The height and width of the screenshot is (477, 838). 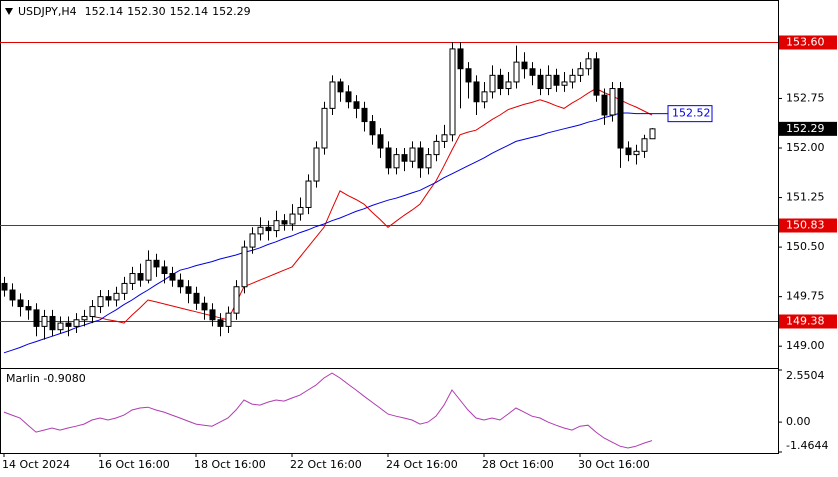 I want to click on y-tick-label: 2.5504, so click(x=805, y=375).